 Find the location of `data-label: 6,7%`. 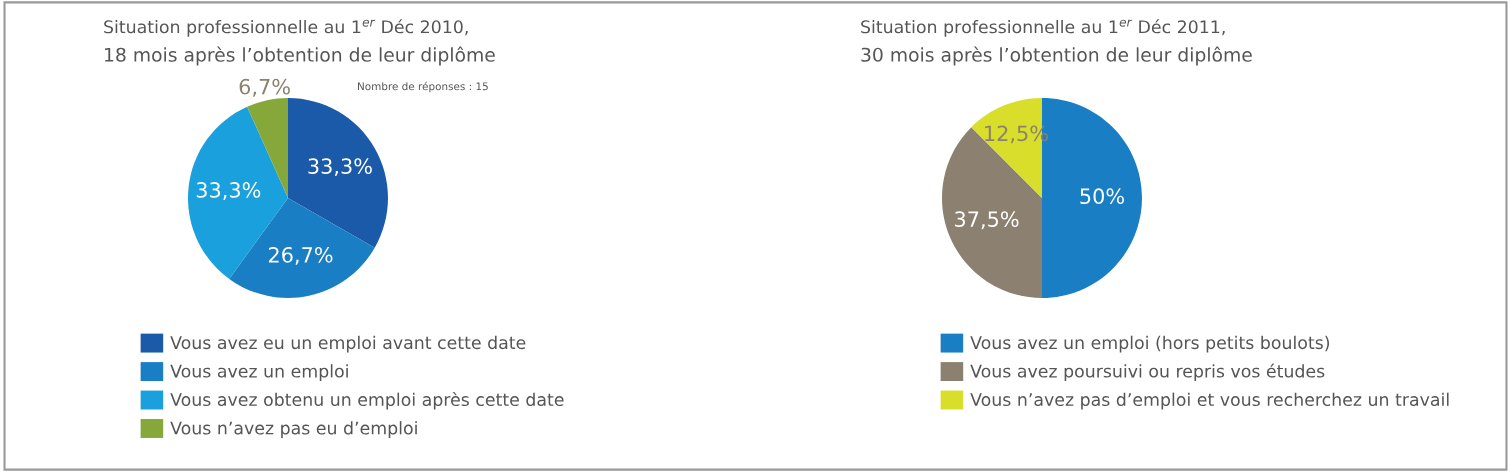

data-label: 6,7% is located at coordinates (264, 87).